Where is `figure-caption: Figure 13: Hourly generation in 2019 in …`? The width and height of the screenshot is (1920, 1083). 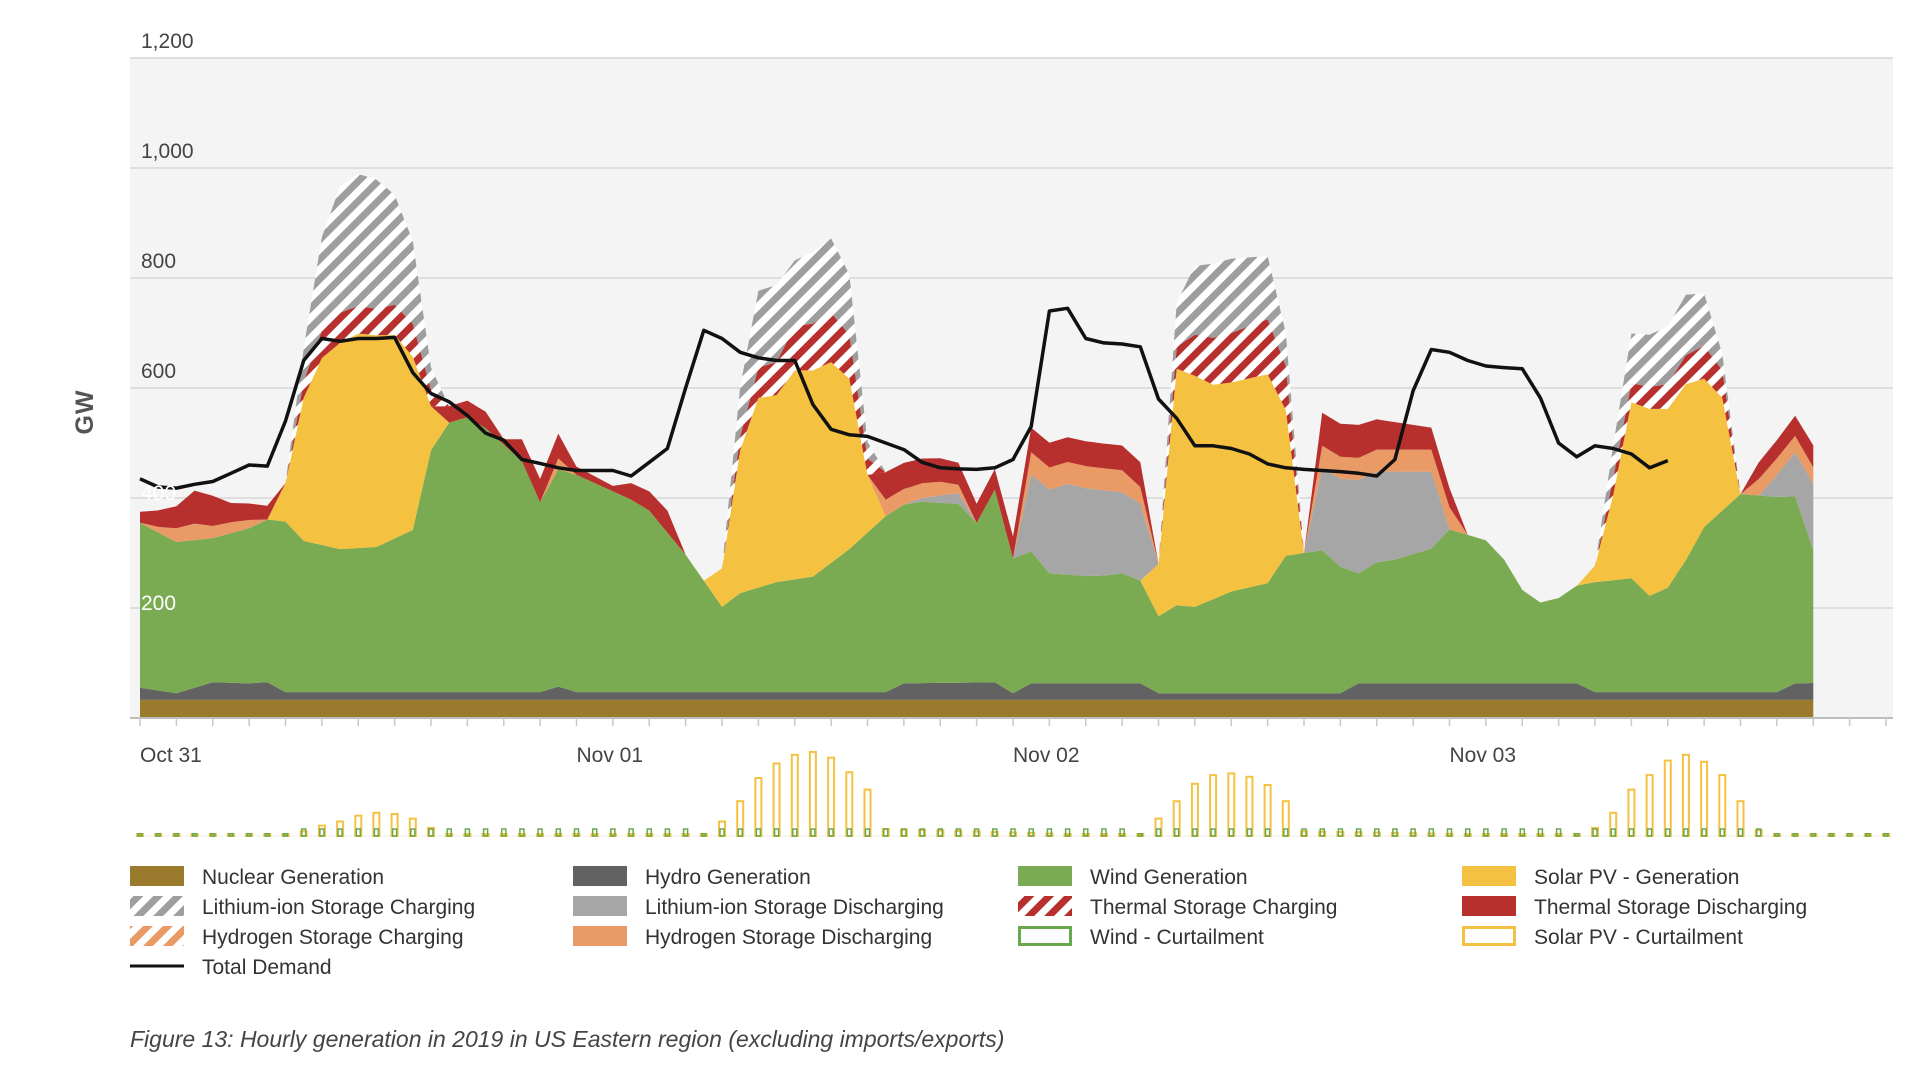
figure-caption: Figure 13: Hourly generation in 2019 in … is located at coordinates (567, 1039).